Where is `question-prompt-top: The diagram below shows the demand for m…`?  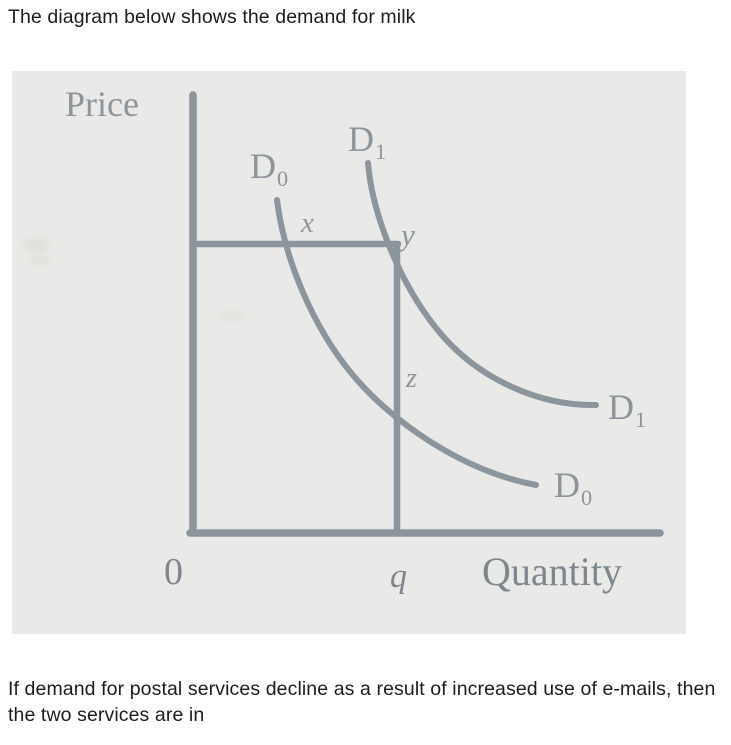 question-prompt-top: The diagram below shows the demand for m… is located at coordinates (212, 17).